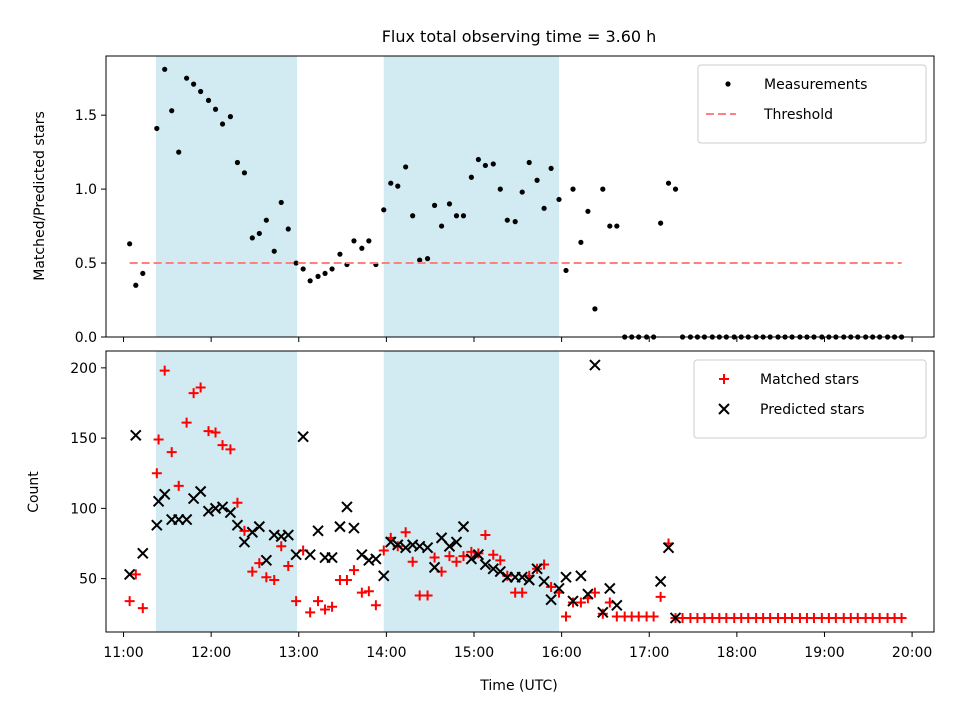  Describe the element at coordinates (824, 653) in the screenshot. I see `x-tick-label: 19:00` at that location.